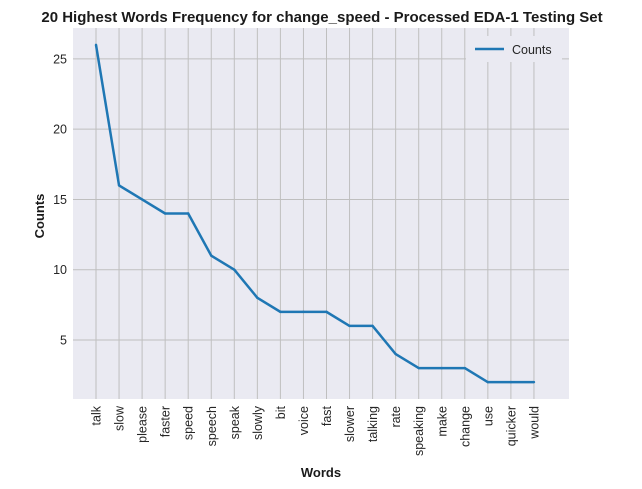 The image size is (642, 489). What do you see at coordinates (534, 423) in the screenshot?
I see `x-tick-label: would` at bounding box center [534, 423].